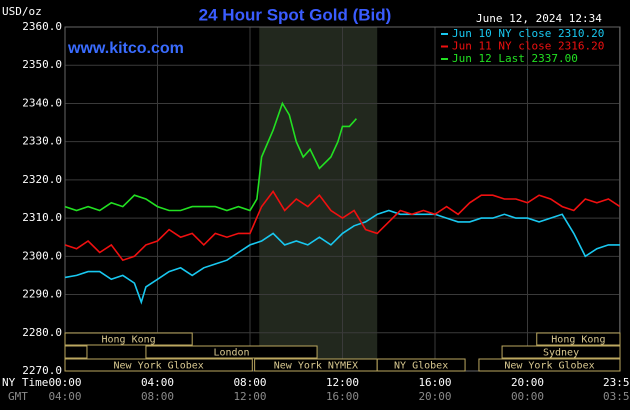  What do you see at coordinates (539, 18) in the screenshot?
I see `timestamp: June 12, 2024 12:34` at bounding box center [539, 18].